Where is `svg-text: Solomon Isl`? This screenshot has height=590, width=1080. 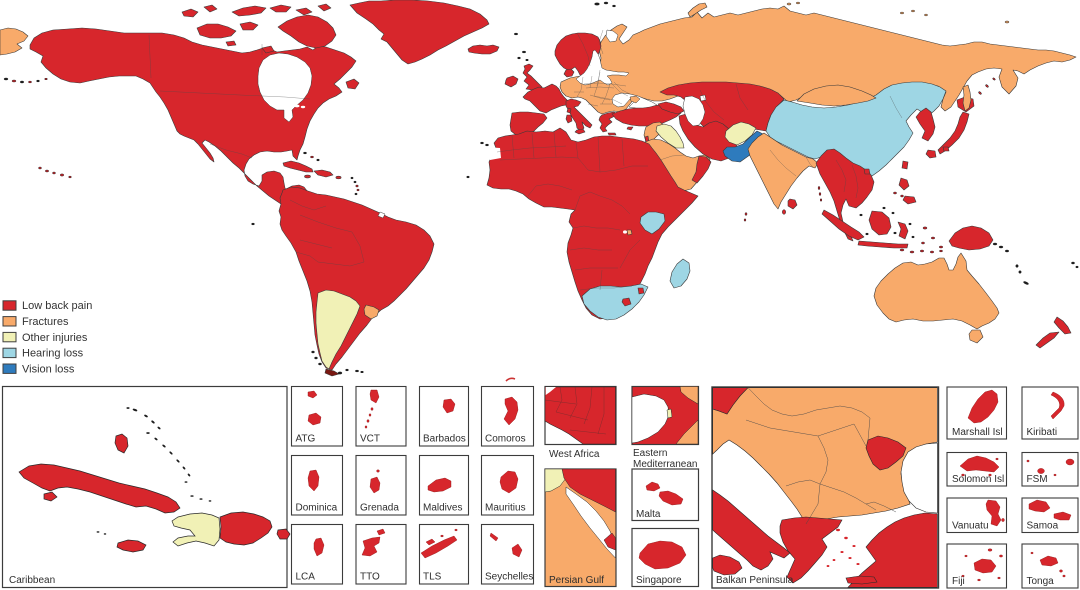
svg-text: Solomon Isl is located at coordinates (978, 479).